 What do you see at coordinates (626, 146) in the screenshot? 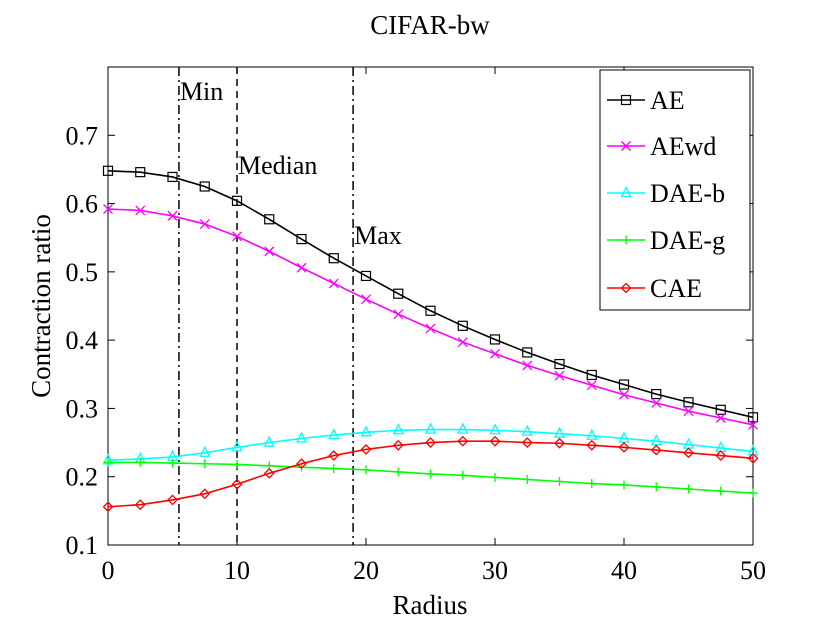
I see `legend-marker-aewd` at bounding box center [626, 146].